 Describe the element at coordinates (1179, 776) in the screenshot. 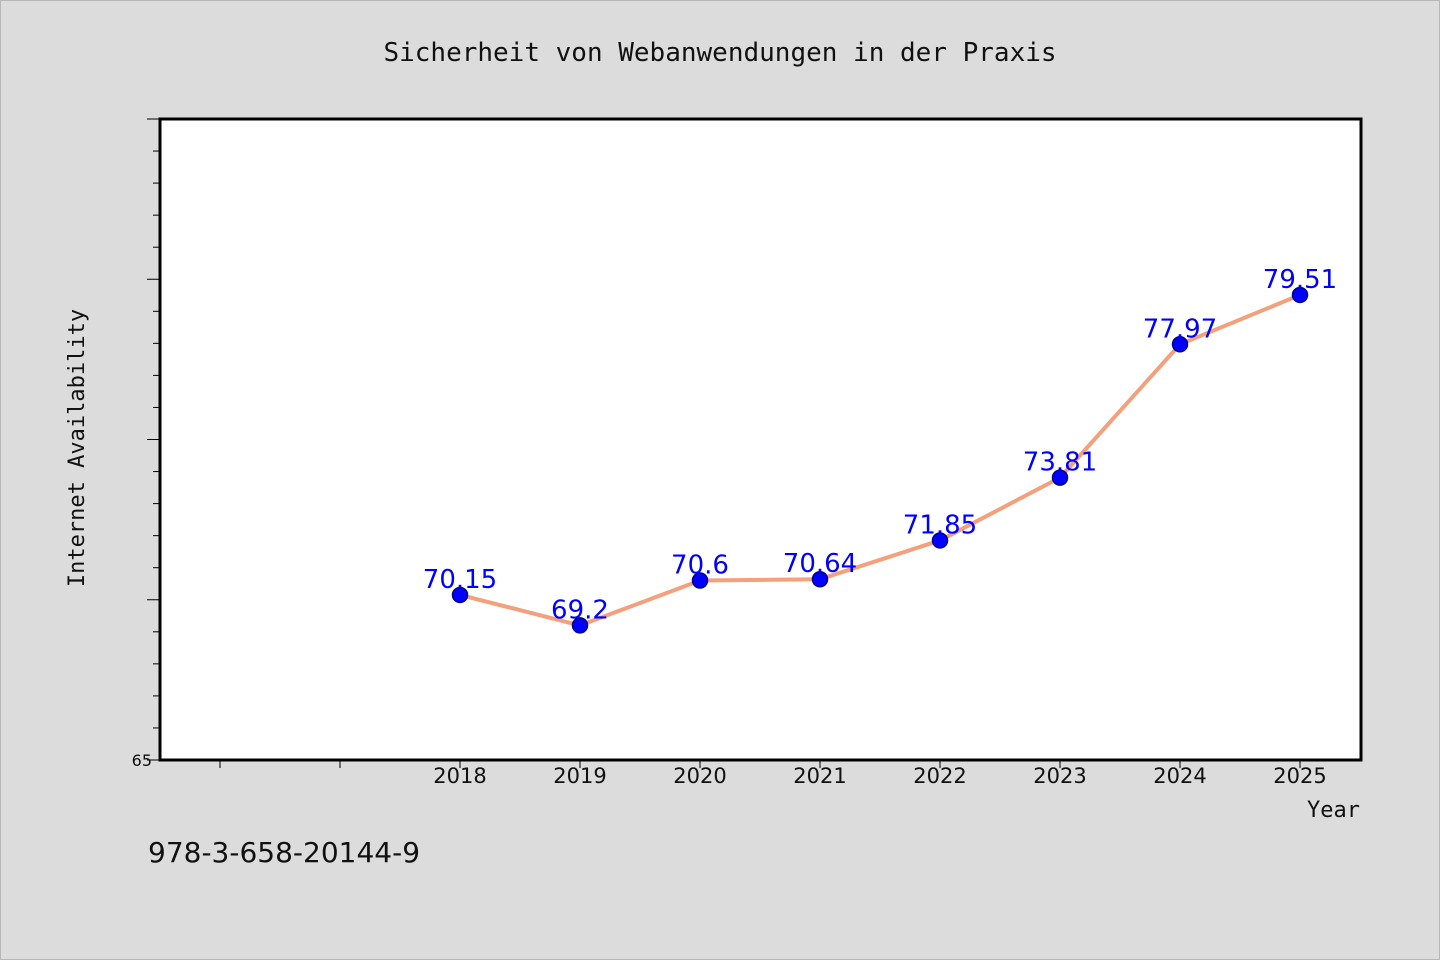

I see `x-tick-label: 2024` at that location.